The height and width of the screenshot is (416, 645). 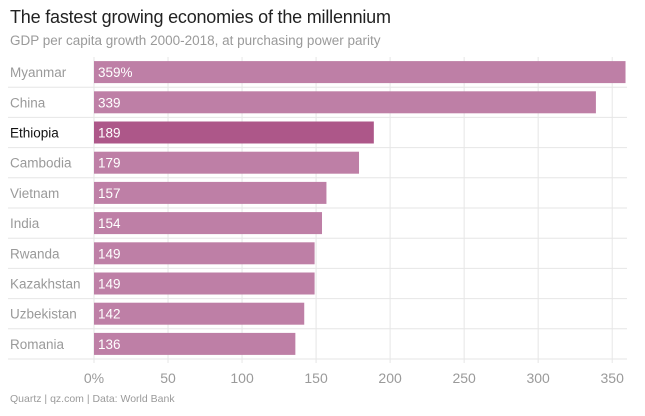 I want to click on x-tick-label: 150, so click(x=316, y=378).